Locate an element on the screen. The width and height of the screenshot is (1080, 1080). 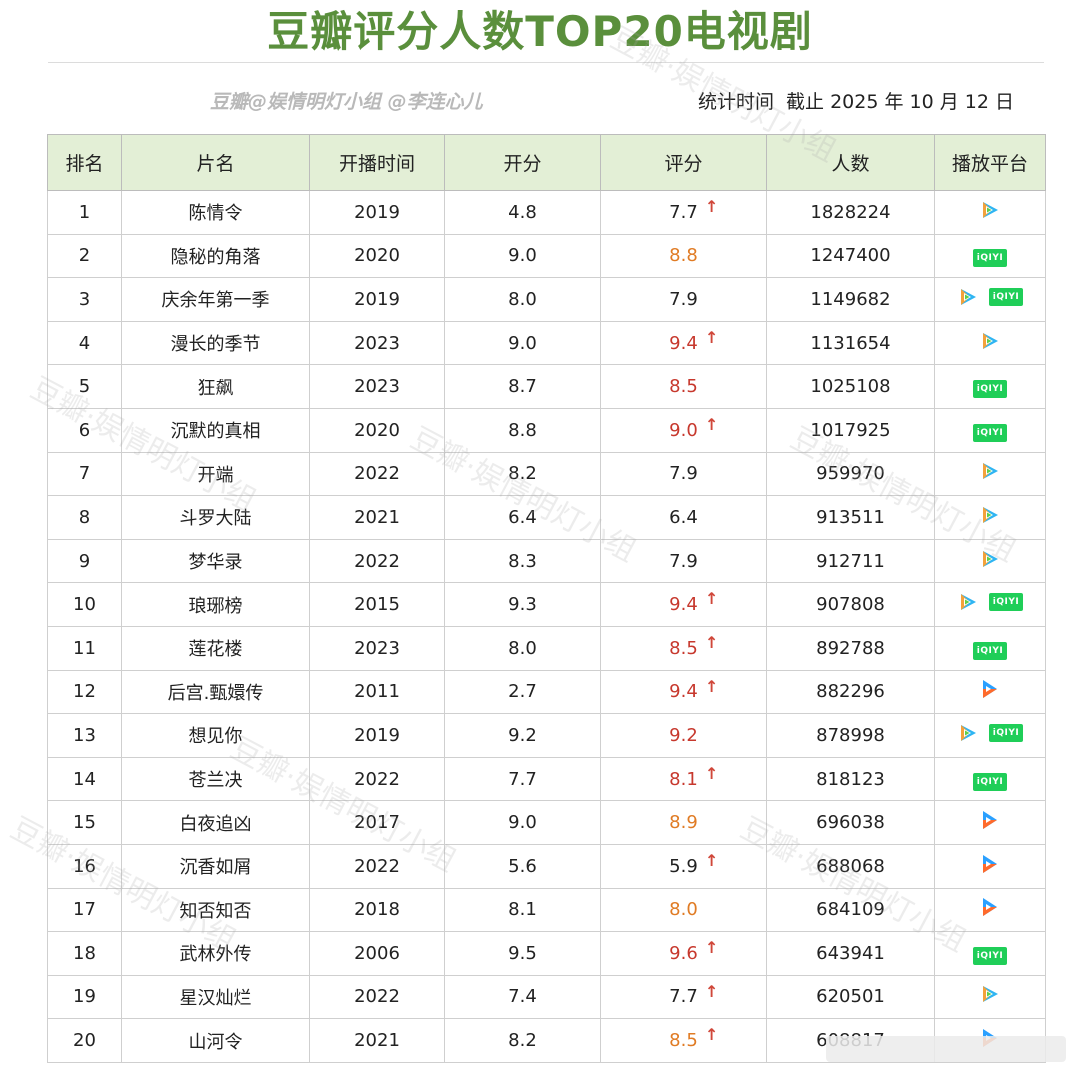
title-cell: 琅琊榜 is located at coordinates (215, 604).